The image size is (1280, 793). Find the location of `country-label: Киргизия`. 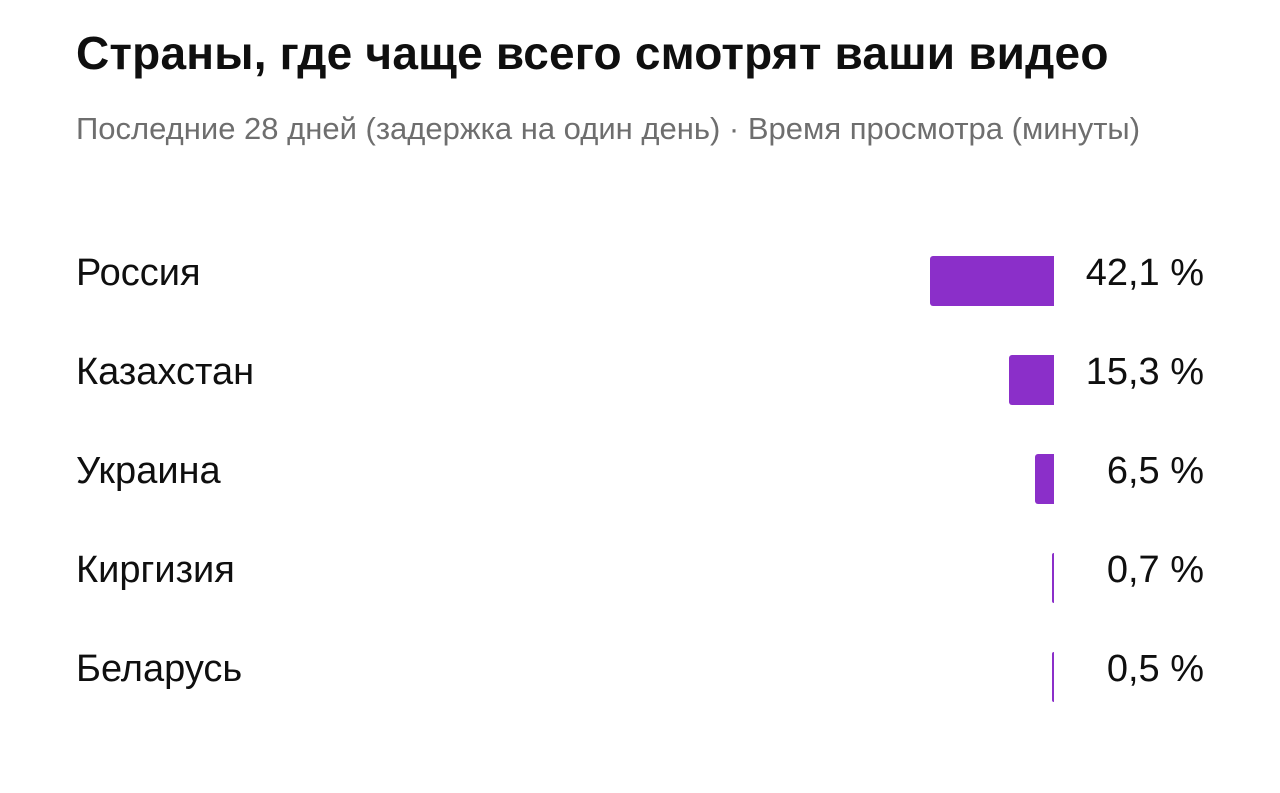

country-label: Киргизия is located at coordinates (155, 570).